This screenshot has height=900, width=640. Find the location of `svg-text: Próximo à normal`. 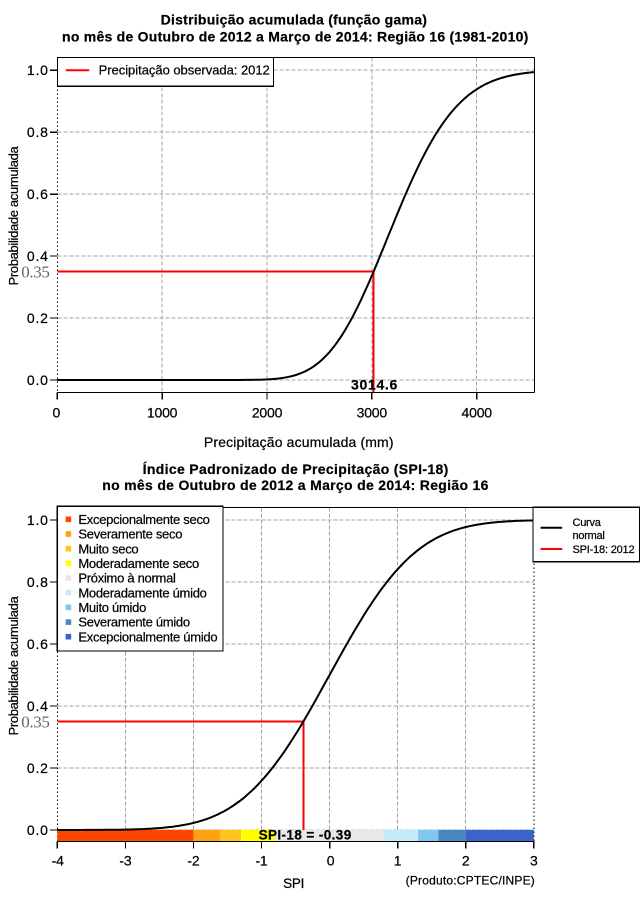

svg-text: Próximo à normal is located at coordinates (127, 578).